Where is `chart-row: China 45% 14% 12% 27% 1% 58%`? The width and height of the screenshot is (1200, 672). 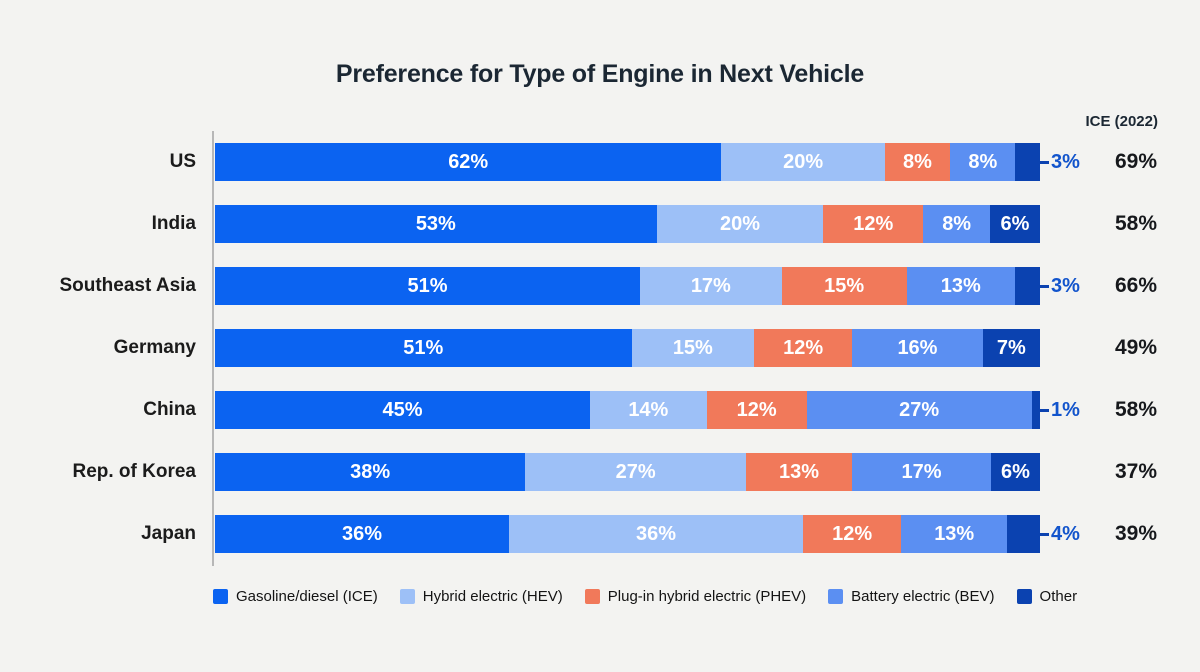
chart-row: China 45% 14% 12% 27% 1% 58% is located at coordinates (600, 410).